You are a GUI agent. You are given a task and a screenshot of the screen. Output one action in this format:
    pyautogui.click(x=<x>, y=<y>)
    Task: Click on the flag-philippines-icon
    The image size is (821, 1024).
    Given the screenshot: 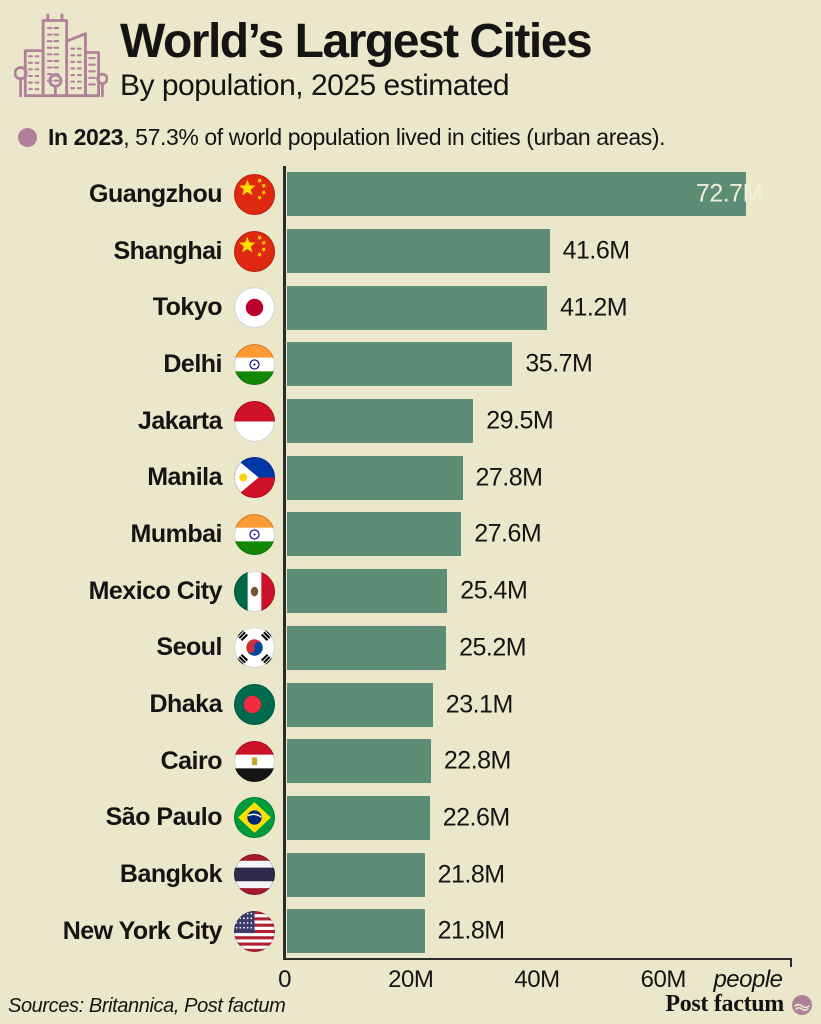 What is the action you would take?
    pyautogui.click(x=254, y=478)
    